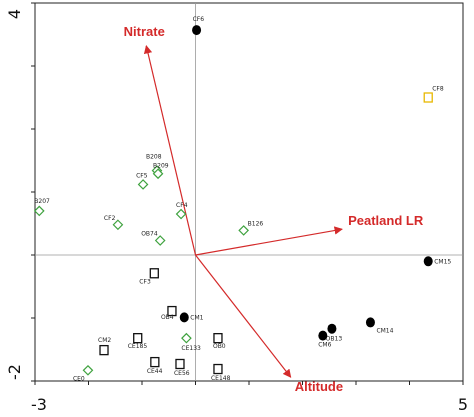 The image size is (474, 417). Describe the element at coordinates (42, 201) in the screenshot. I see `point-label-b207: B207` at that location.